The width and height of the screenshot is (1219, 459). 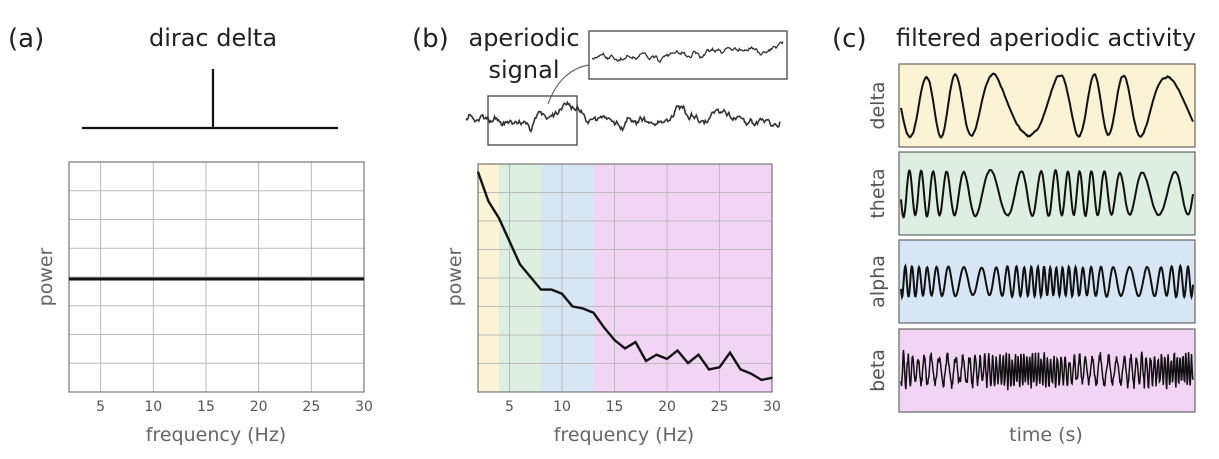 What do you see at coordinates (568, 84) in the screenshot?
I see `zoom-connector` at bounding box center [568, 84].